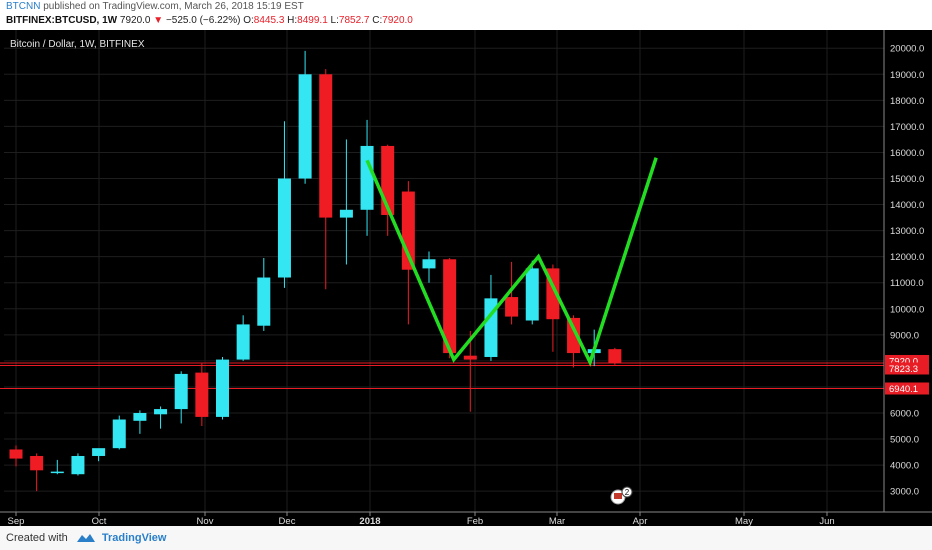  What do you see at coordinates (627, 492) in the screenshot?
I see `badge-count: 2` at bounding box center [627, 492].